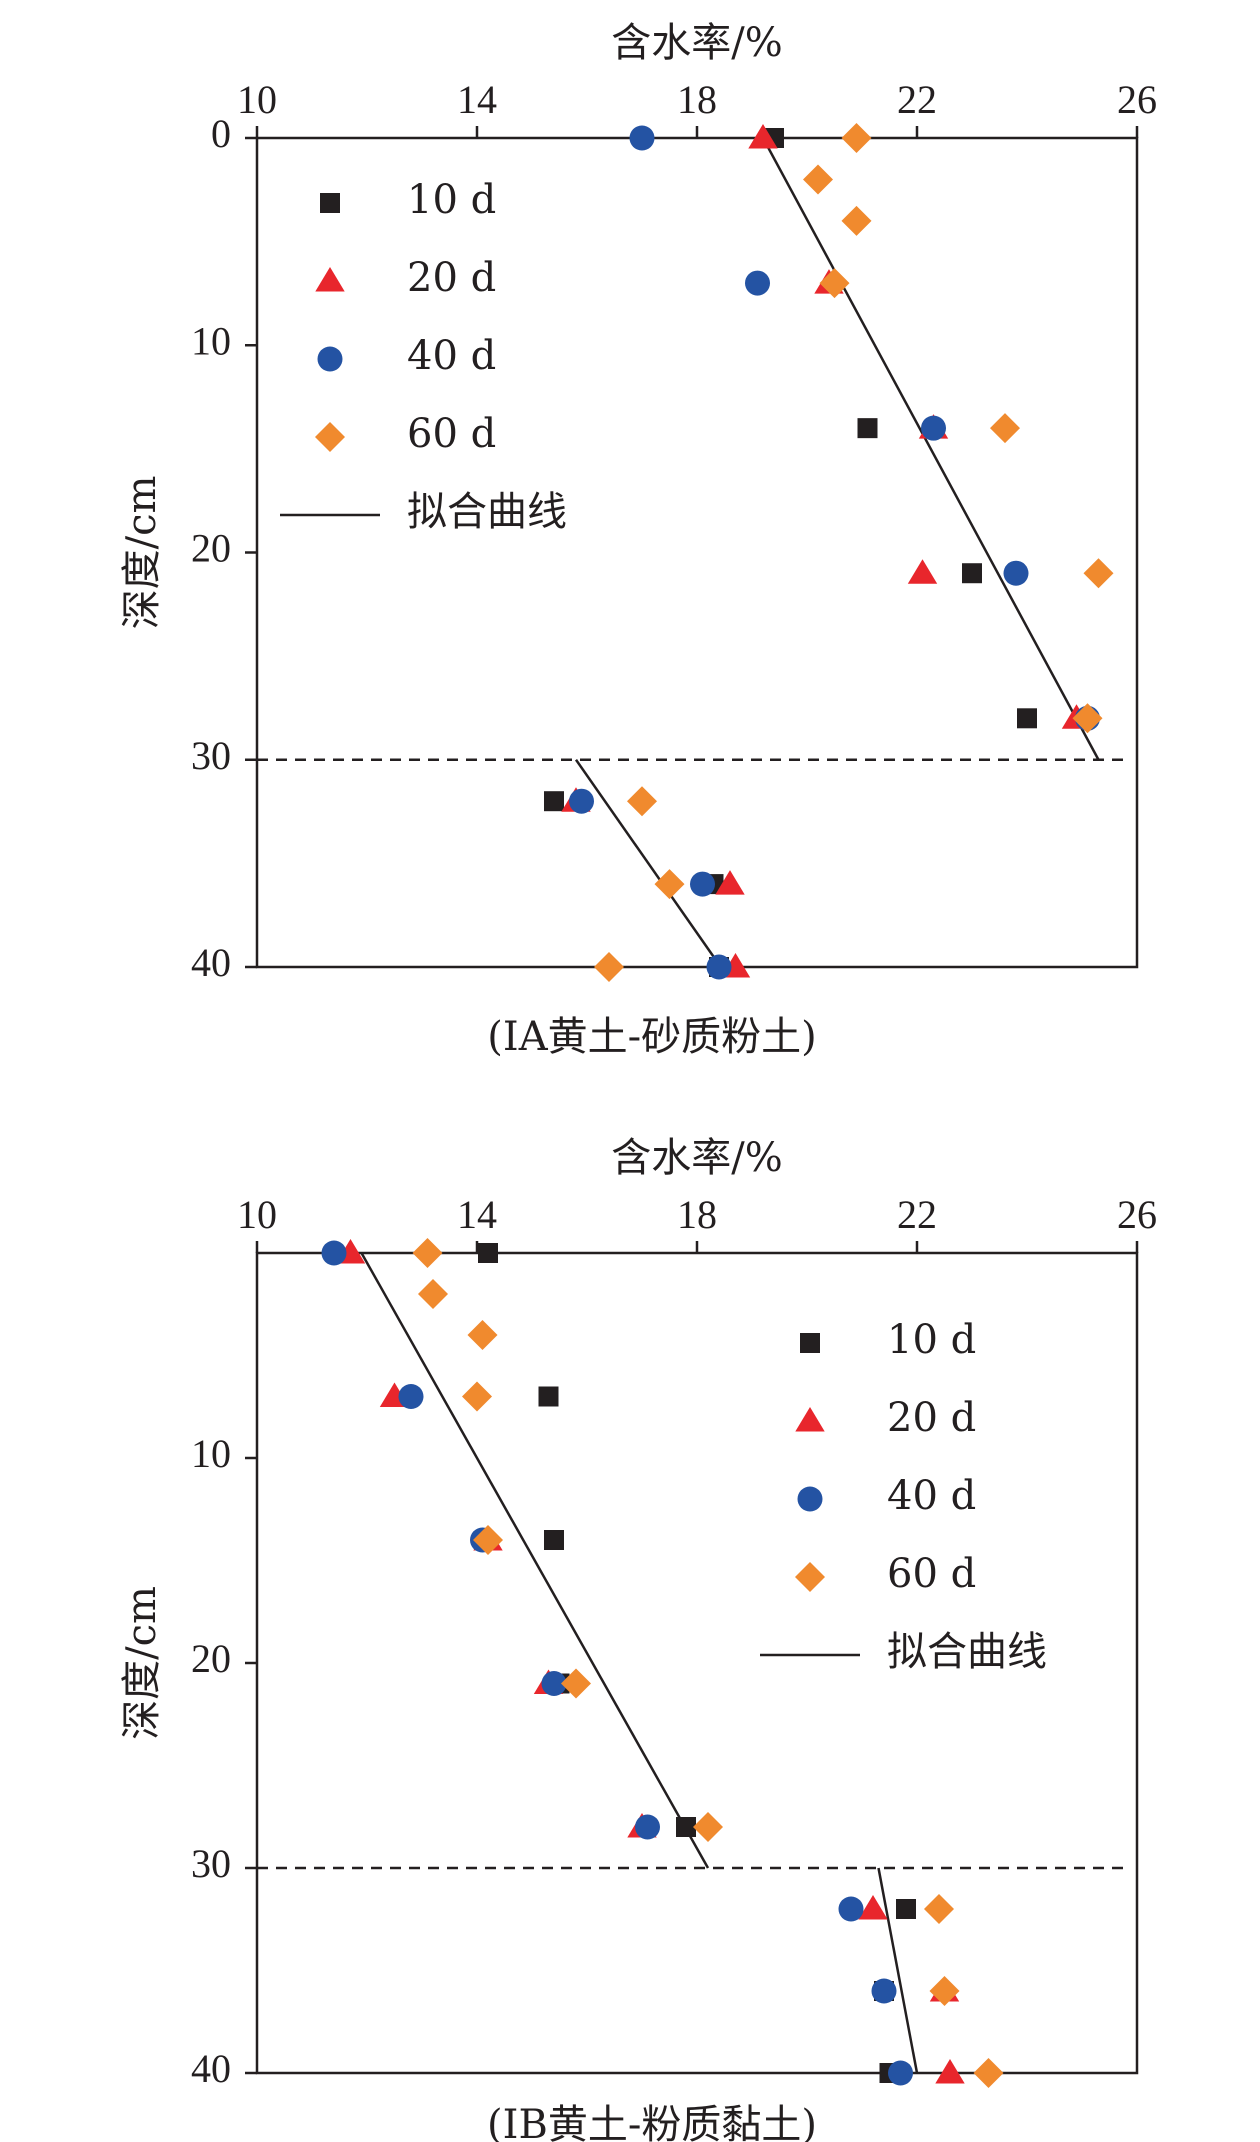 The width and height of the screenshot is (1260, 2142). Describe the element at coordinates (451, 200) in the screenshot. I see `legend-label: 10 d` at that location.